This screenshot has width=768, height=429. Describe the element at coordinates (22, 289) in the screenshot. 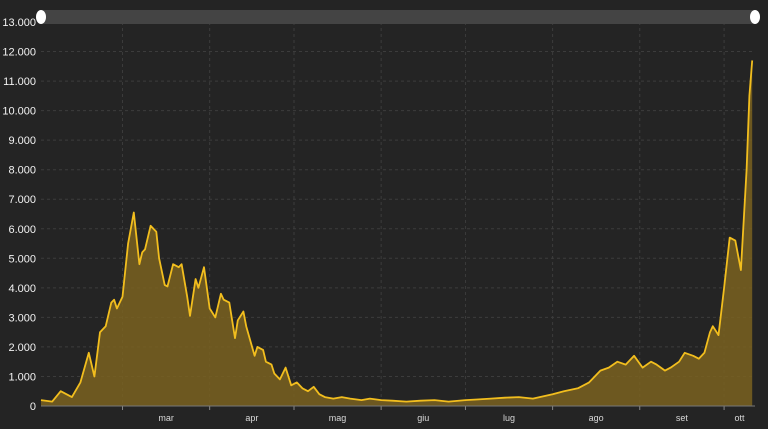

I see `y-tick-label: 4.000` at that location.